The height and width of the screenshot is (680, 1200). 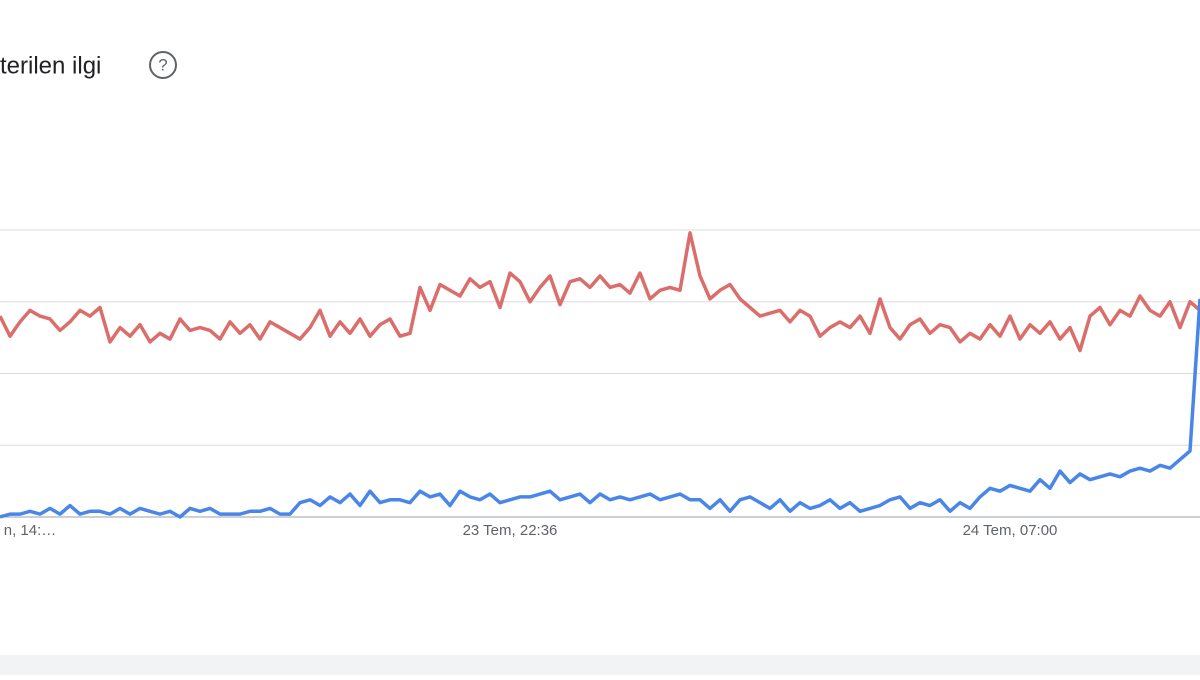 What do you see at coordinates (600, 665) in the screenshot?
I see `footer-strip` at bounding box center [600, 665].